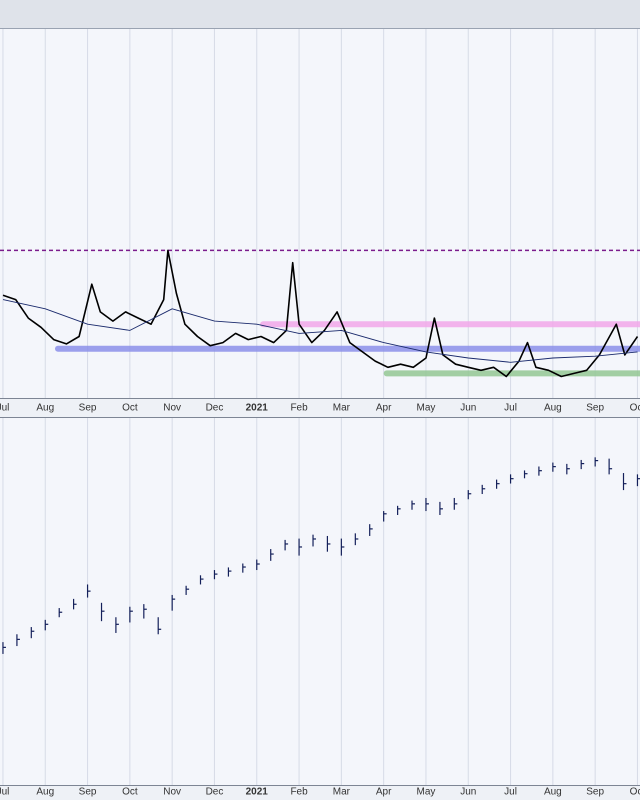  I want to click on line-series, so click(320, 331).